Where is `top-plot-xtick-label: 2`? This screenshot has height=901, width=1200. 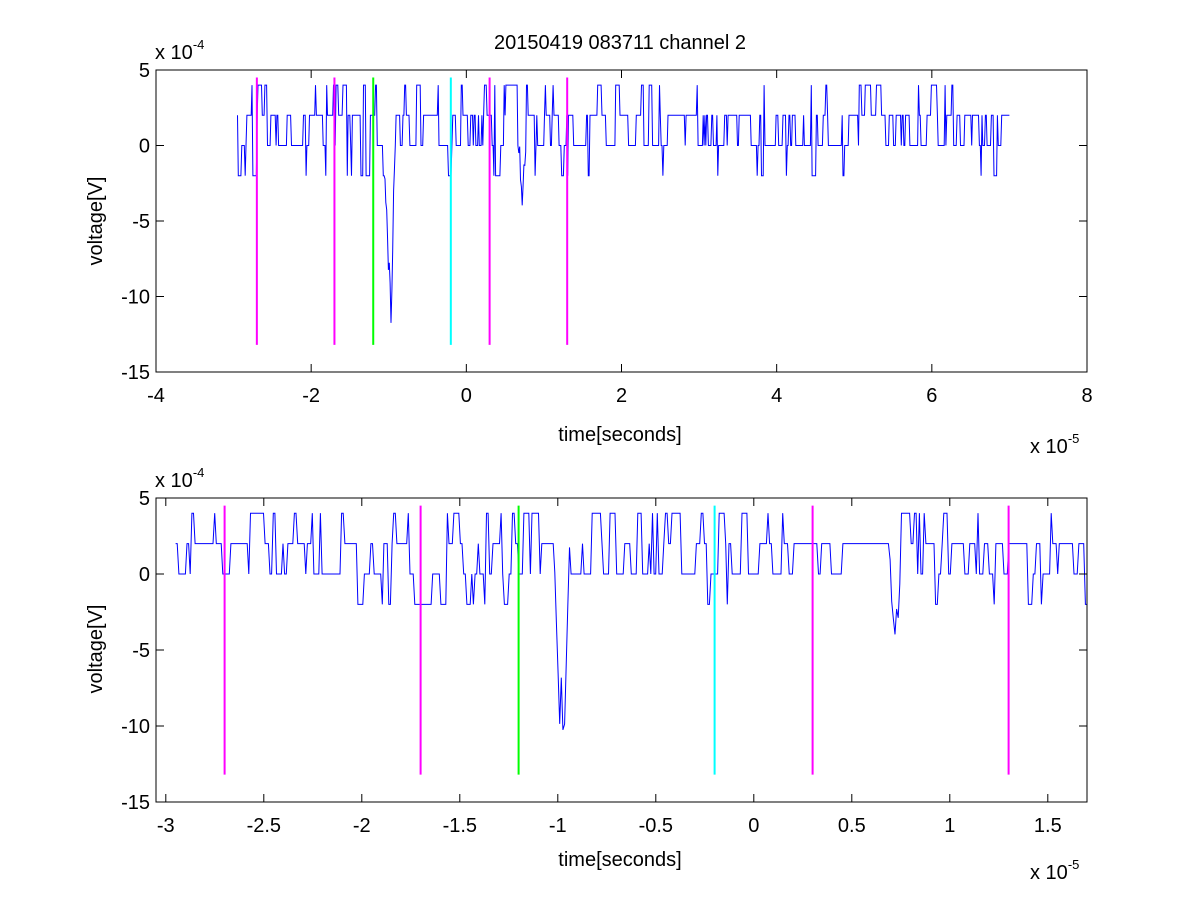 top-plot-xtick-label: 2 is located at coordinates (621, 396).